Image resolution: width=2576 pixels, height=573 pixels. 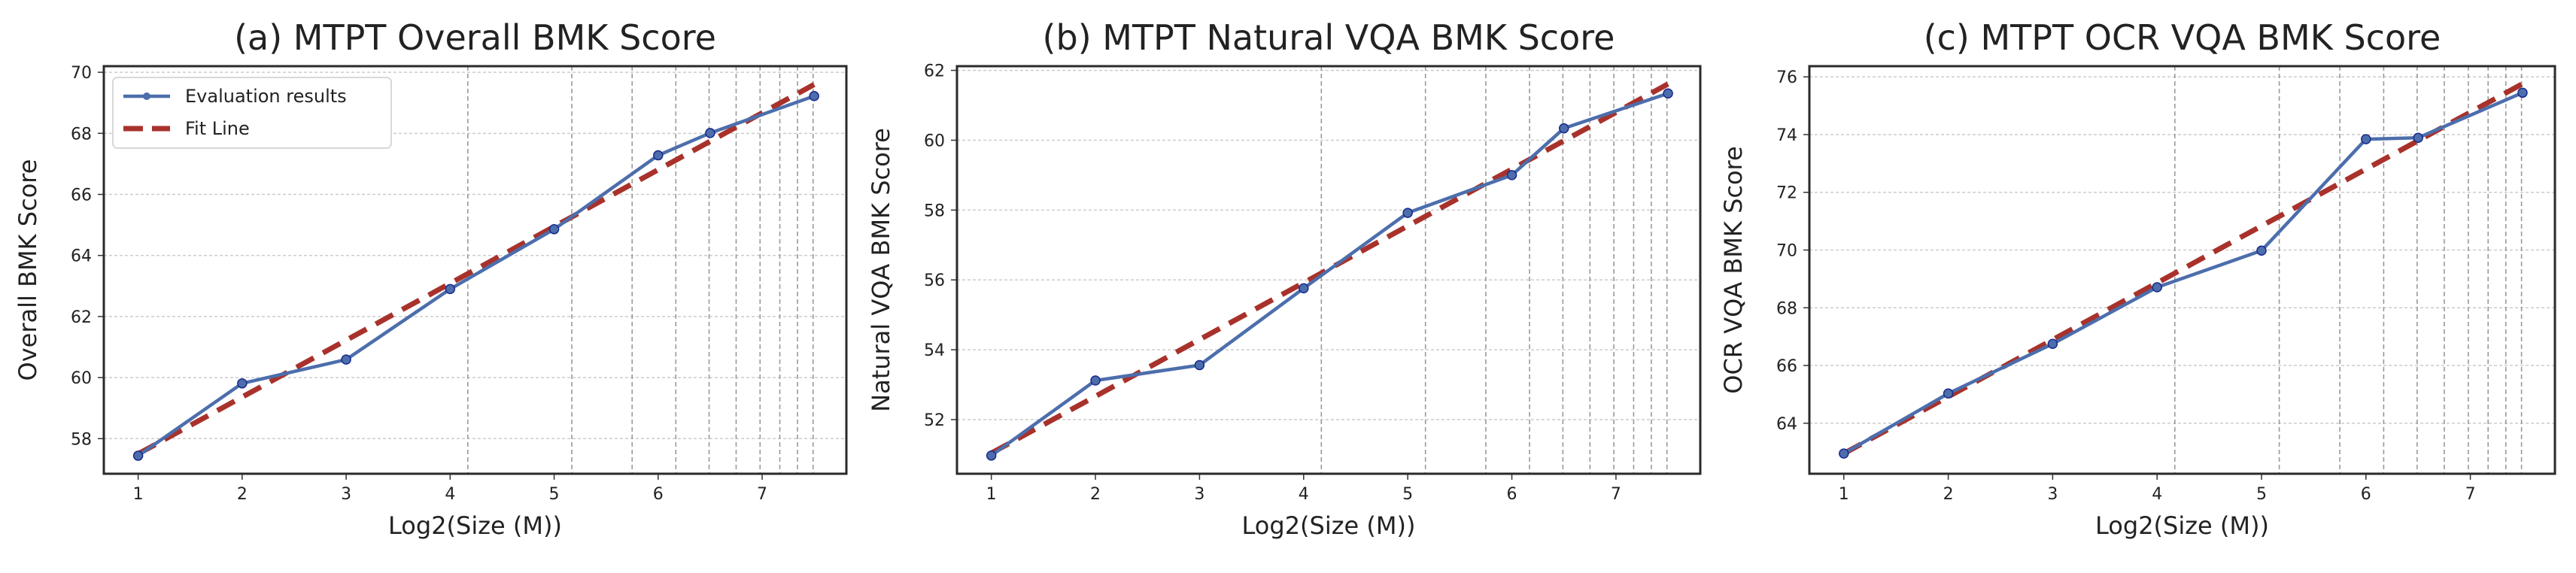 I want to click on legend: Evaluation results Fit Line, so click(x=252, y=113).